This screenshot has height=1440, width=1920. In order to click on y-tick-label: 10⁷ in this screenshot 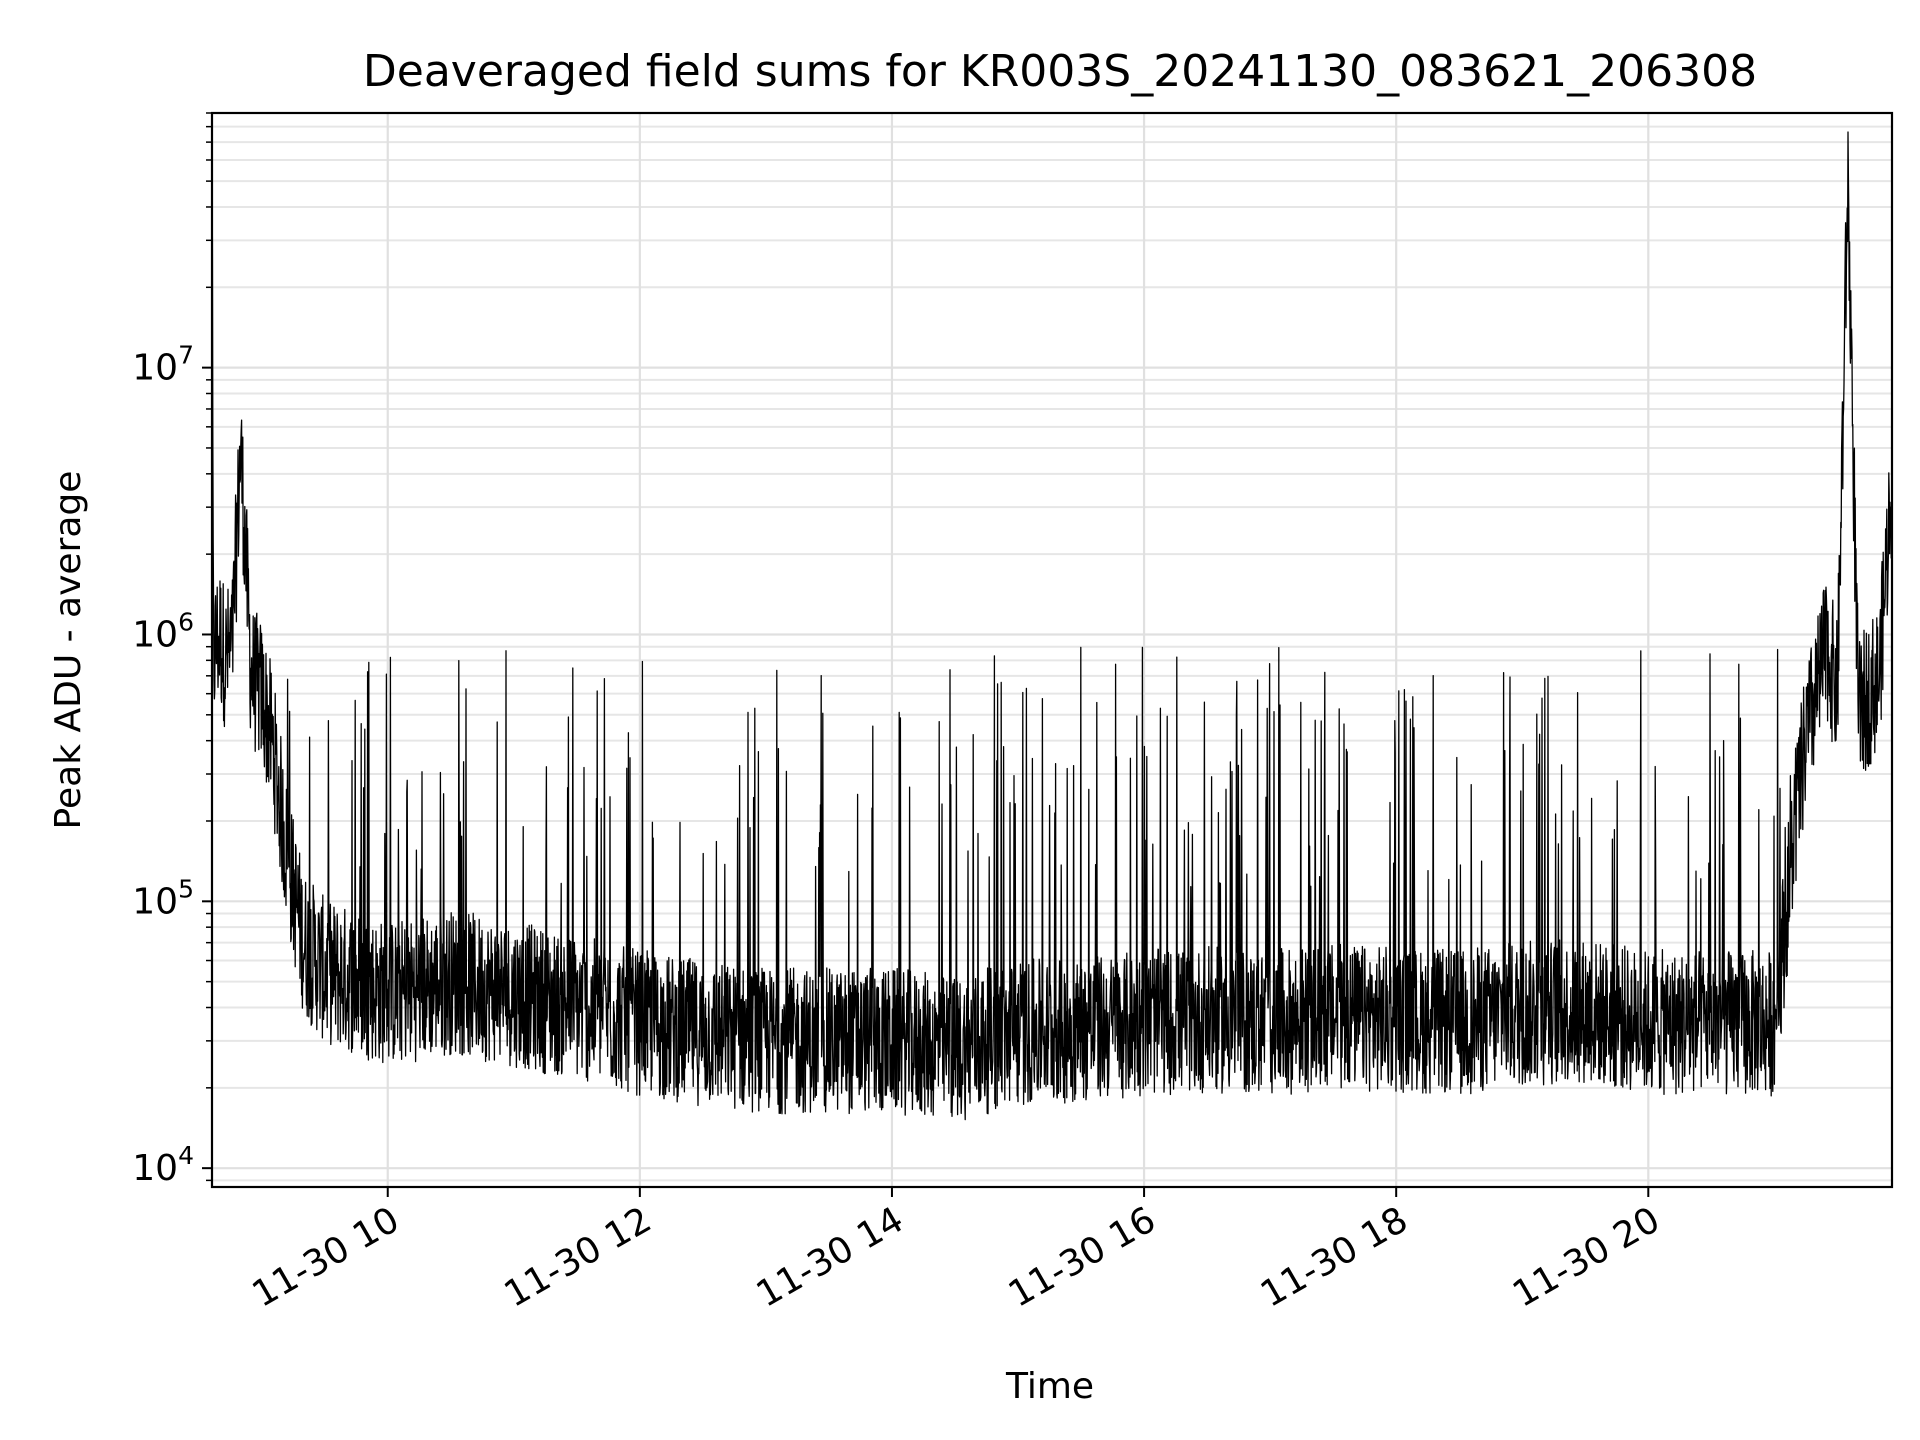, I will do `click(163, 365)`.